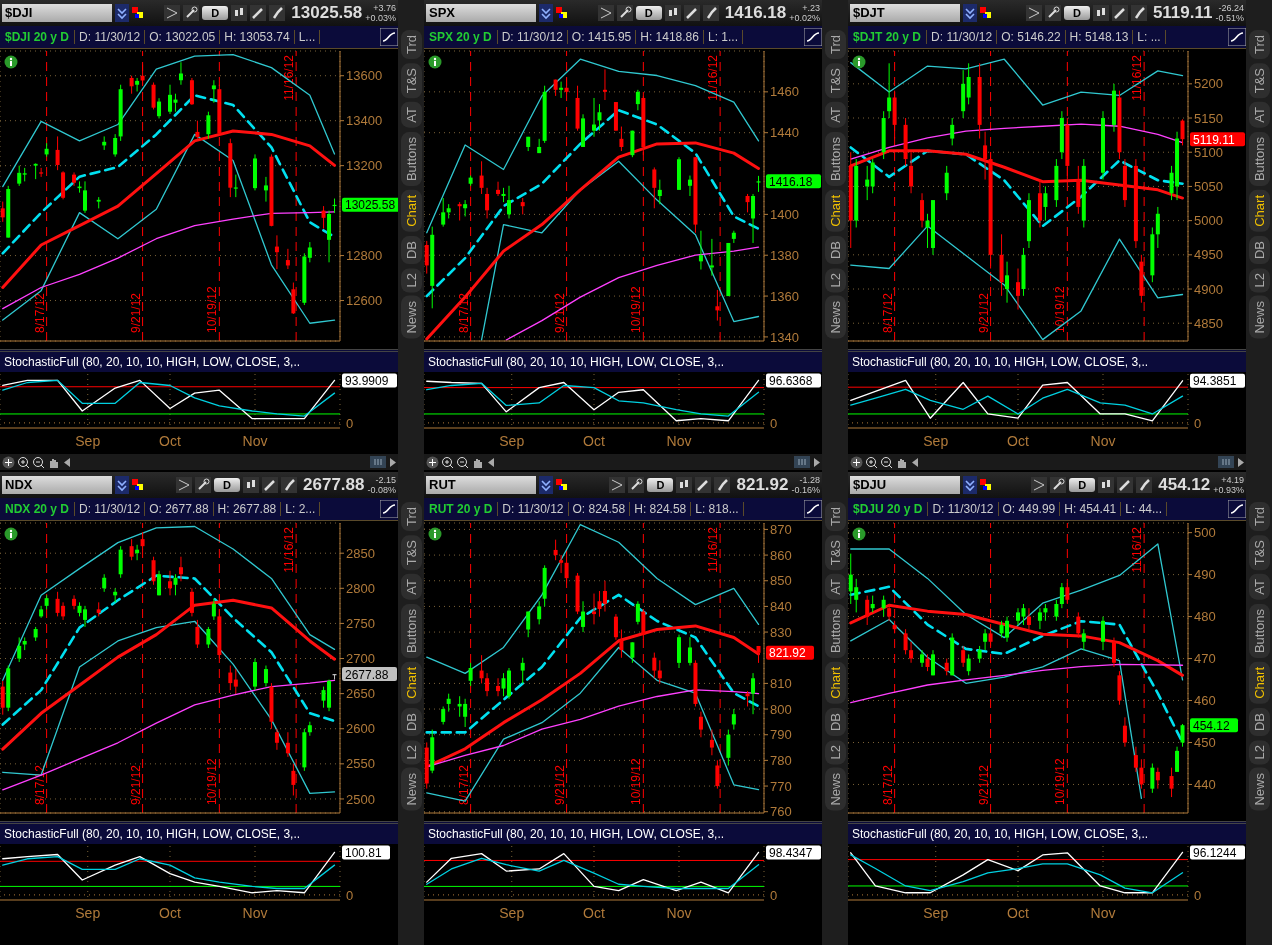 This screenshot has height=945, width=1272. Describe the element at coordinates (1137, 549) in the screenshot. I see `ref-line-label: 11/16/12` at that location.